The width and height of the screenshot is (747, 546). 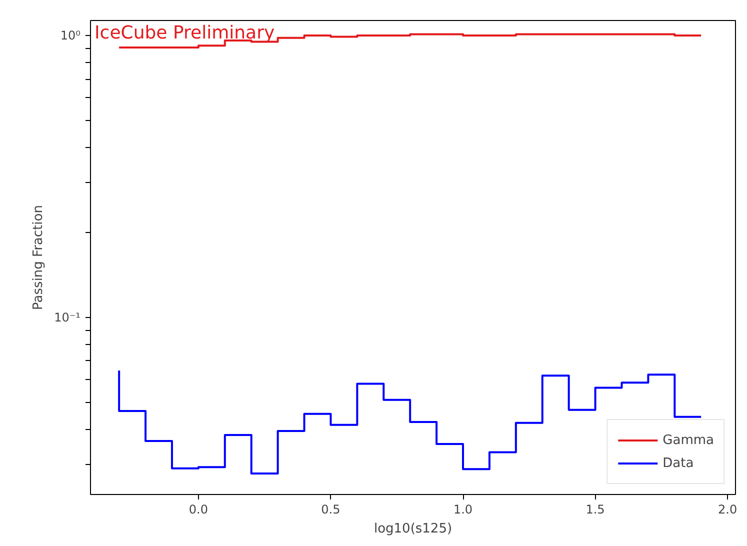 I want to click on x-tick-label: 2.0, so click(x=728, y=509).